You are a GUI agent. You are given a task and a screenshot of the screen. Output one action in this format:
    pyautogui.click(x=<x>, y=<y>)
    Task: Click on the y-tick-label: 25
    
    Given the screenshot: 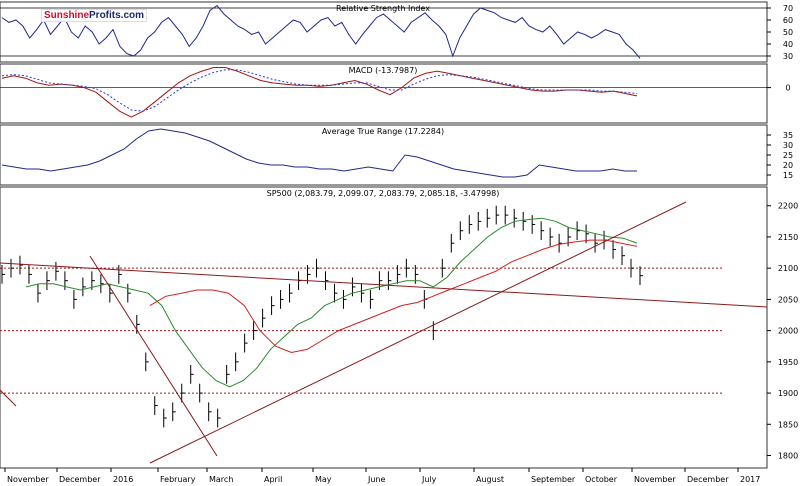 What is the action you would take?
    pyautogui.click(x=788, y=155)
    